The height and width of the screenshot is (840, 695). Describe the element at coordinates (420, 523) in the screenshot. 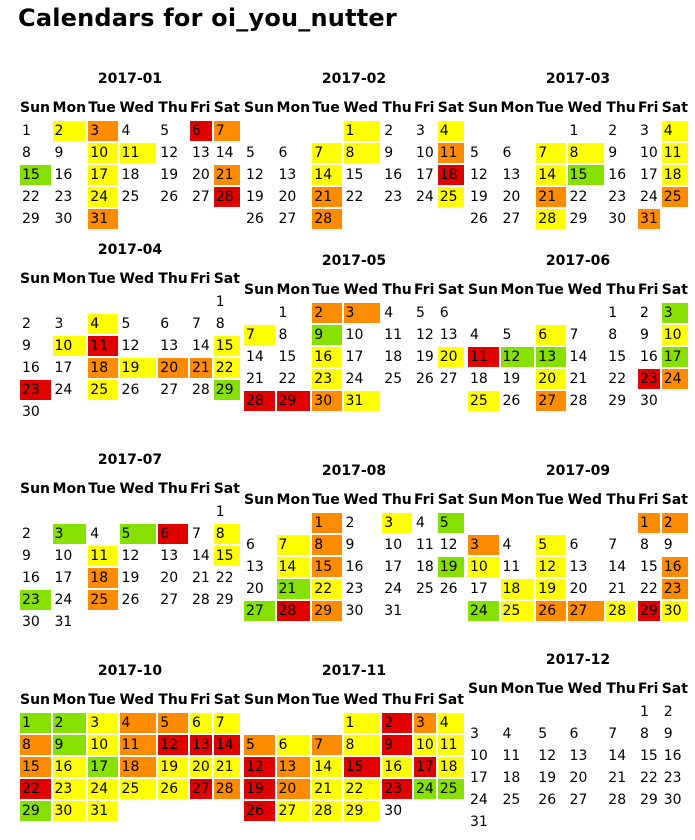

I see `day-cell: 4` at that location.